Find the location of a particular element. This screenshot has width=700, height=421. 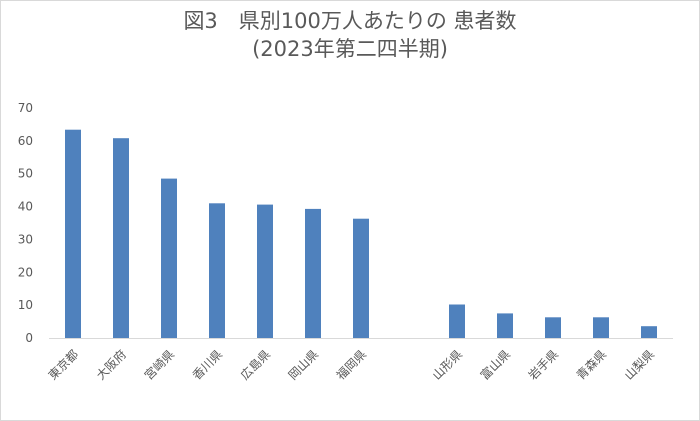

chart-subtitle: (2023年第二四半期) is located at coordinates (350, 49).